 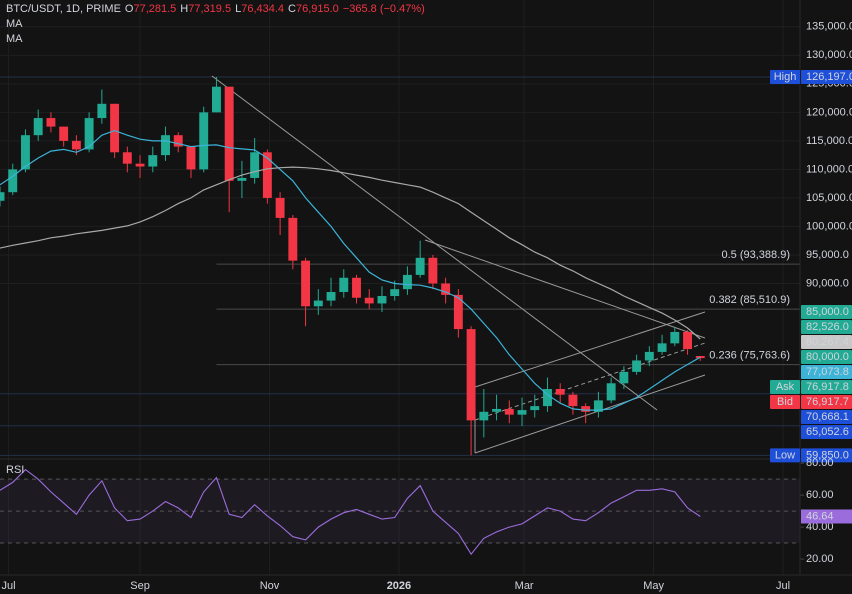 What do you see at coordinates (820, 527) in the screenshot?
I see `rsi-tick-label: 40.00` at bounding box center [820, 527].